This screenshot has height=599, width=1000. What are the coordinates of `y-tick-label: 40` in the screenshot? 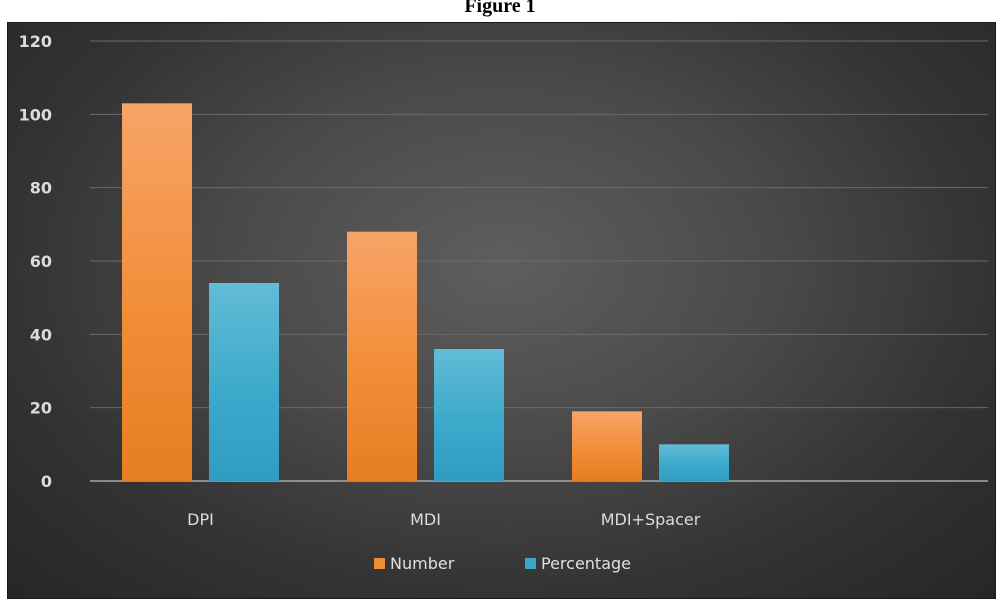 It's located at (41, 334).